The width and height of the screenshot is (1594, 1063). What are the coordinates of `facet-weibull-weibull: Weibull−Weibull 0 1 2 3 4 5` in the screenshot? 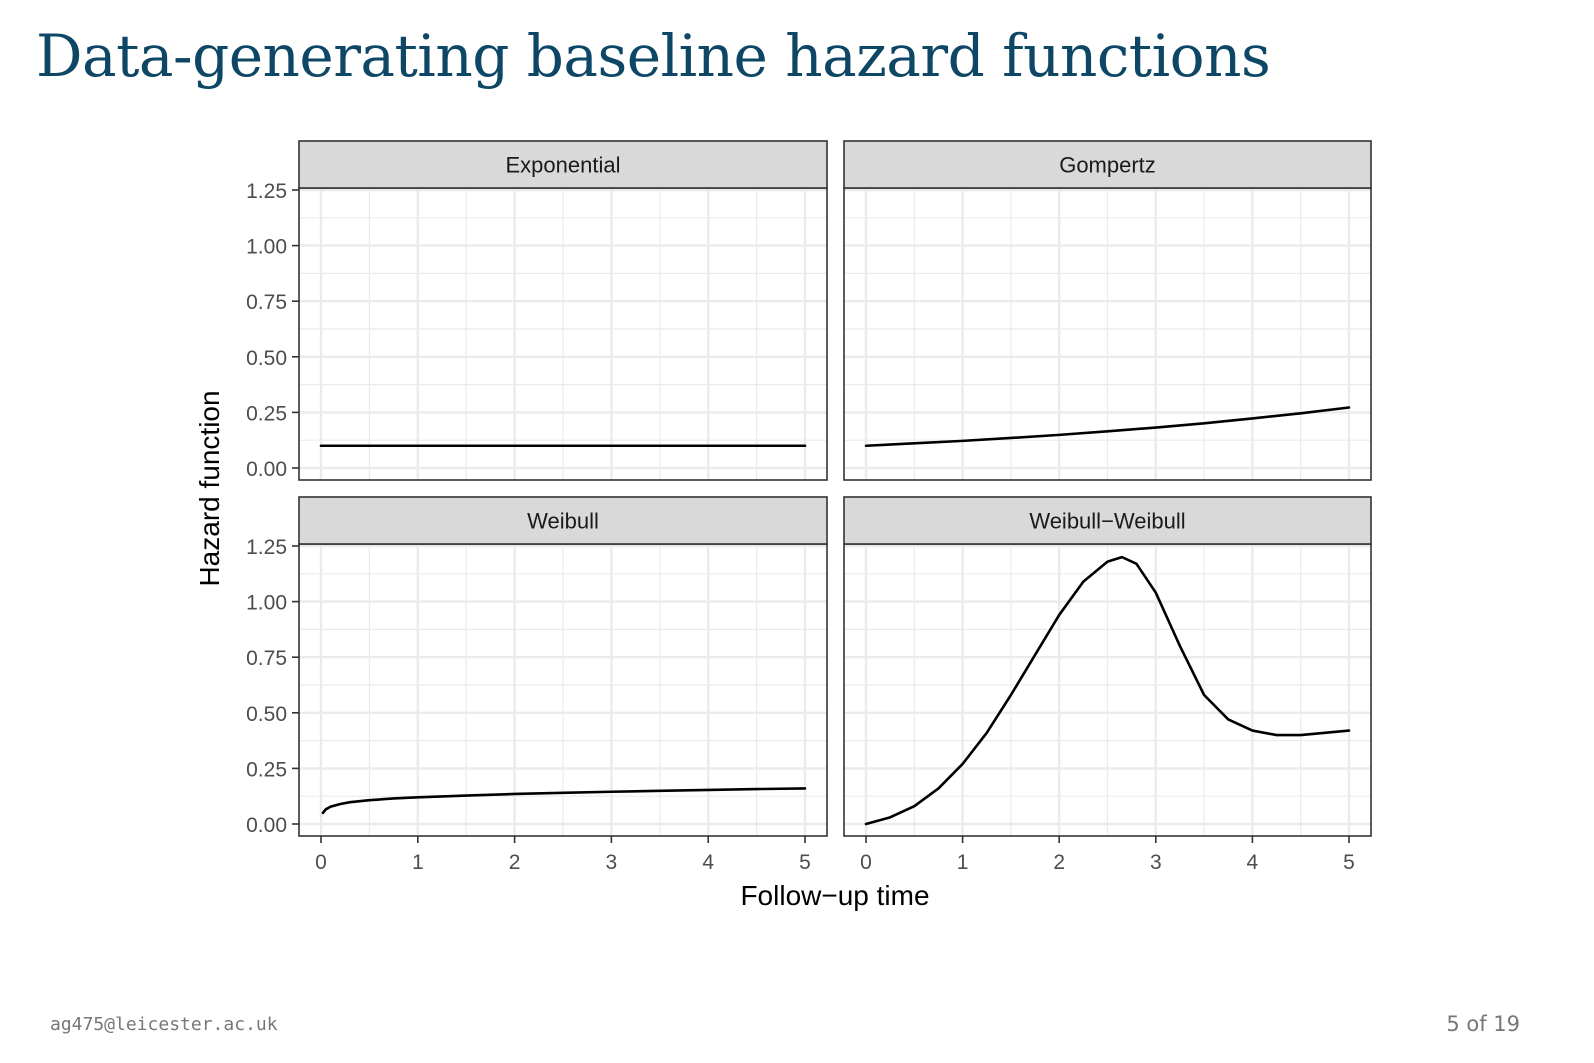 It's located at (1107, 685).